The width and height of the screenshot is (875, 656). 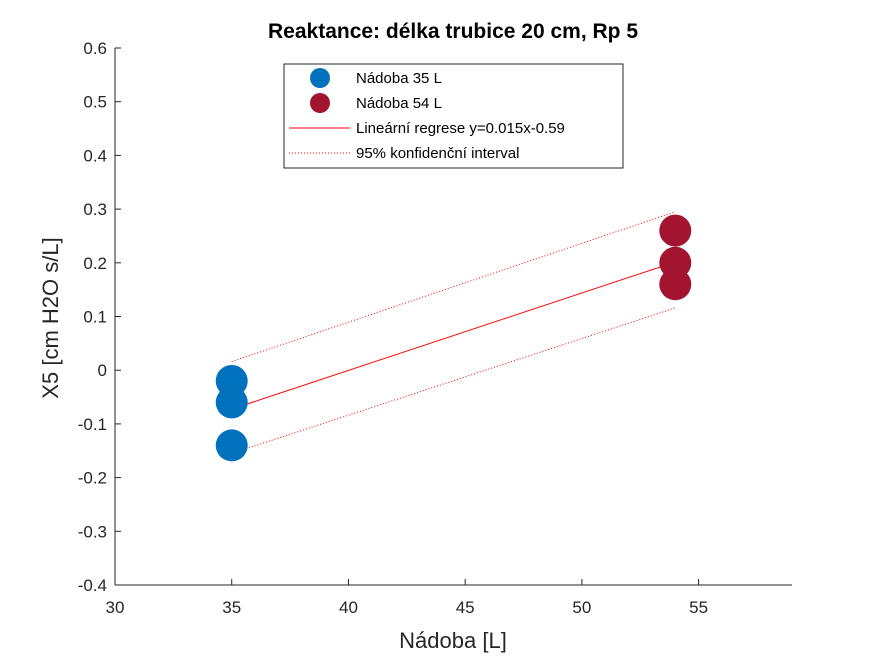 I want to click on y-tick-label: 0, so click(x=102, y=370).